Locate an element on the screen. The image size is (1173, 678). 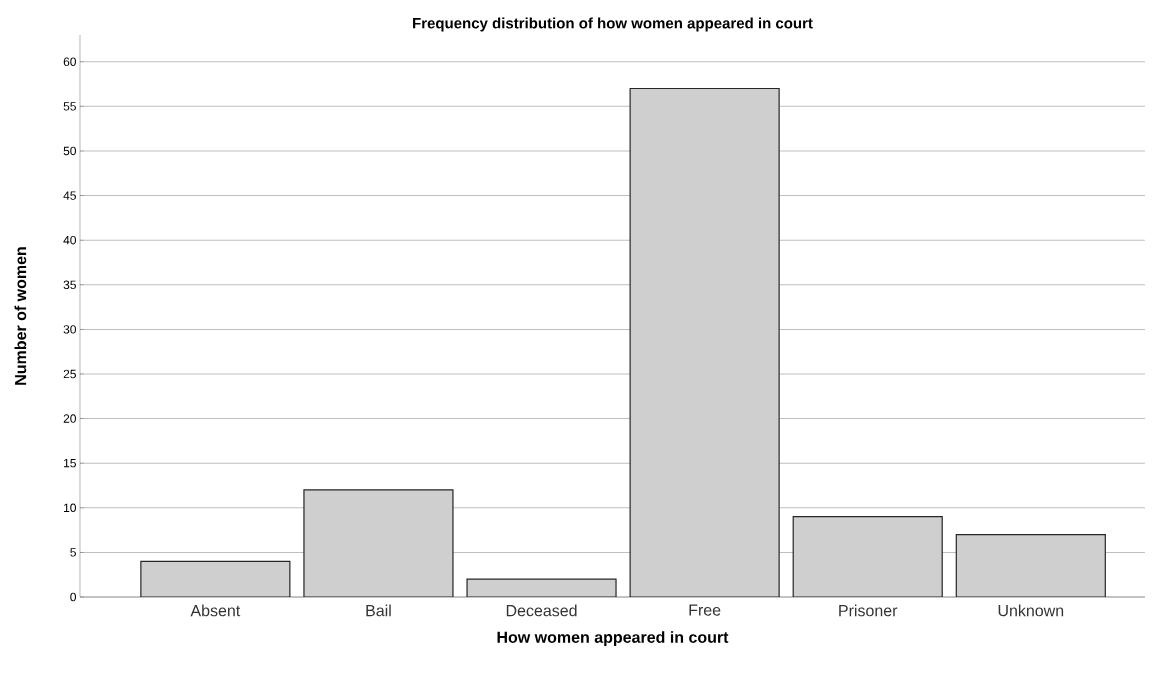
y-tick-label: 20 is located at coordinates (69, 418).